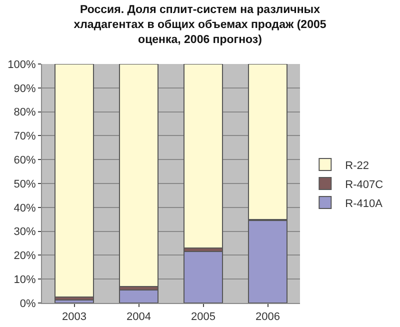 The height and width of the screenshot is (327, 400). What do you see at coordinates (364, 184) in the screenshot?
I see `legend-label: R-407C` at bounding box center [364, 184].